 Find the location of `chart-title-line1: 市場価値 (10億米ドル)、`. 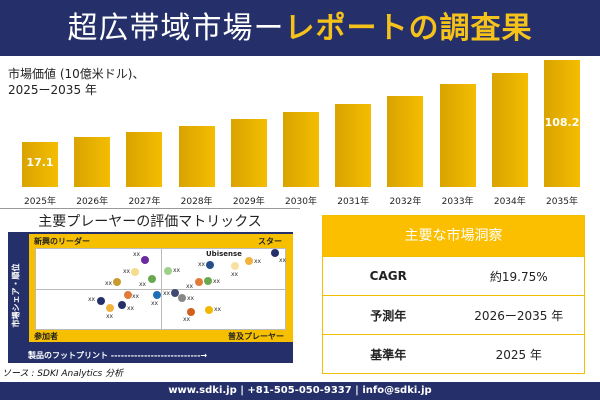

chart-title-line1: 市場価値 (10億米ドル)、 is located at coordinates (76, 74).